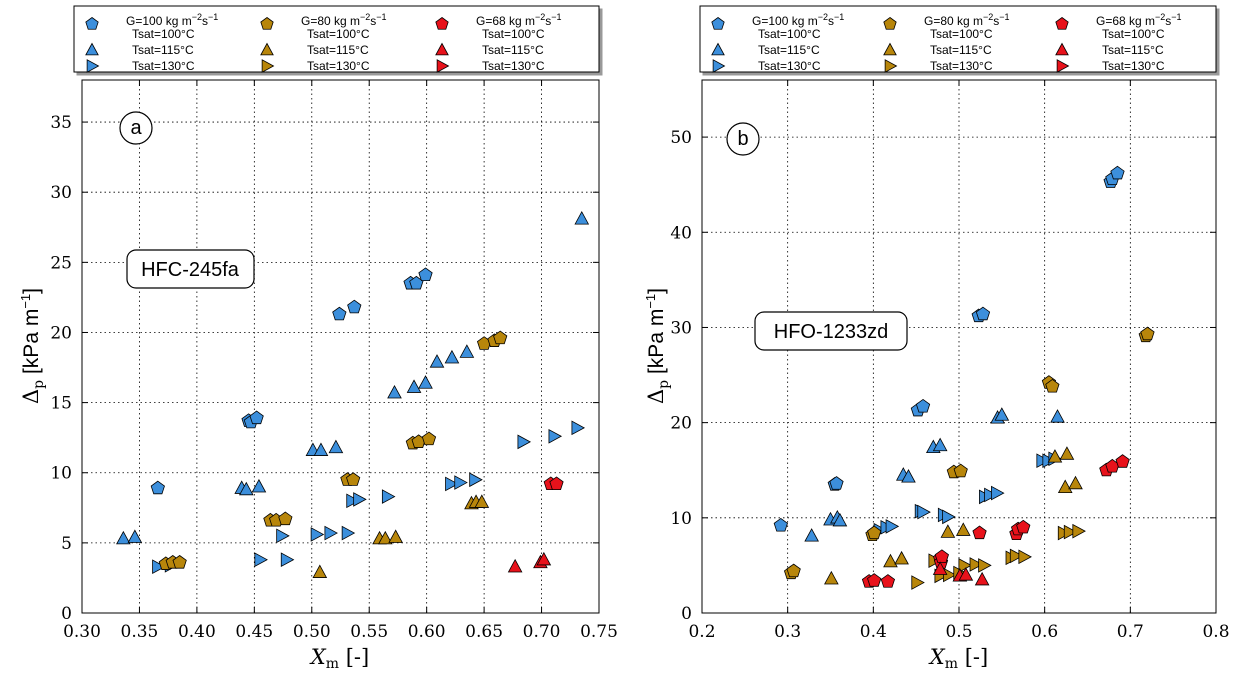  I want to click on svg-text: Xm [-], so click(339, 658).